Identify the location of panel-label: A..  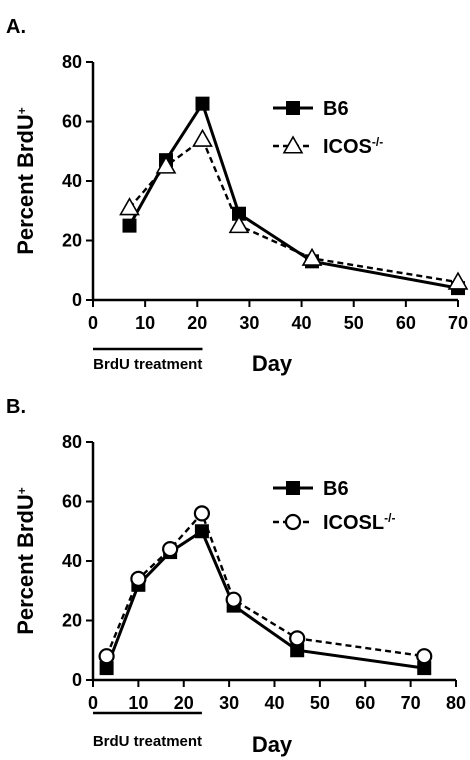
(16, 27).